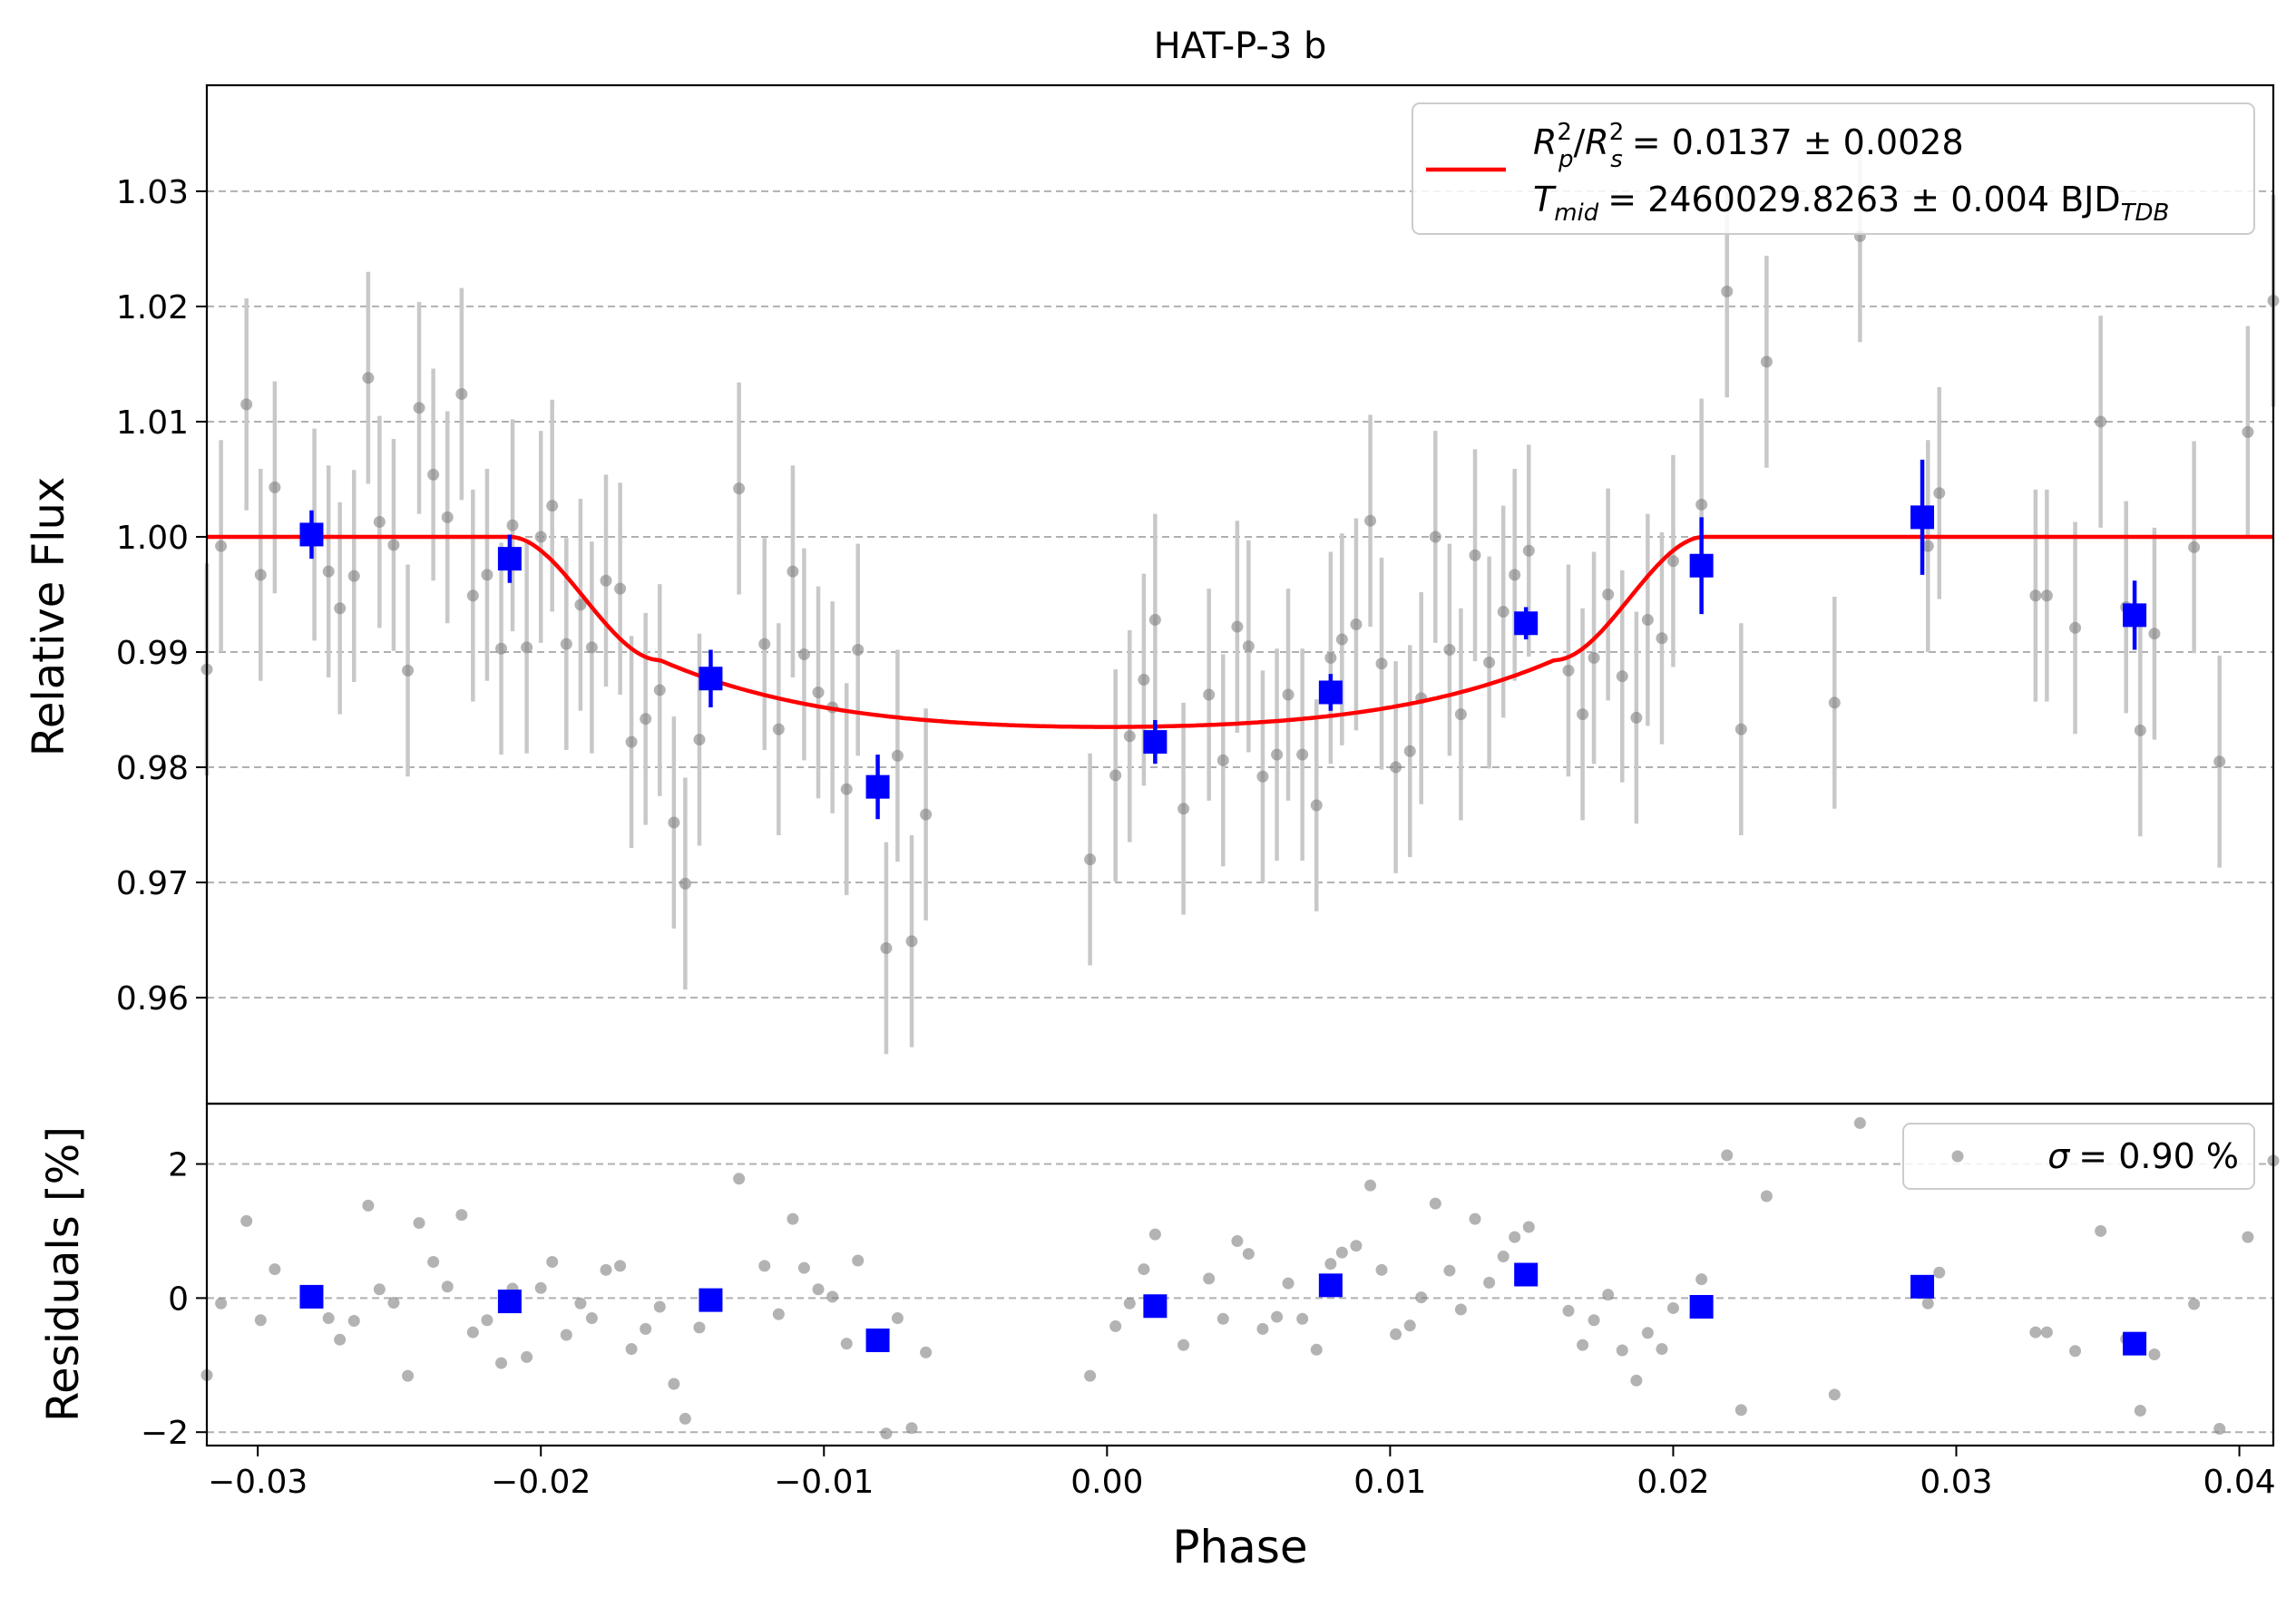 The height and width of the screenshot is (1597, 2296). Describe the element at coordinates (161, 596) in the screenshot. I see `top-y-ticks: 0.96 0.97 0.98 0.99 1.00 1.01 1.02 1.03` at that location.